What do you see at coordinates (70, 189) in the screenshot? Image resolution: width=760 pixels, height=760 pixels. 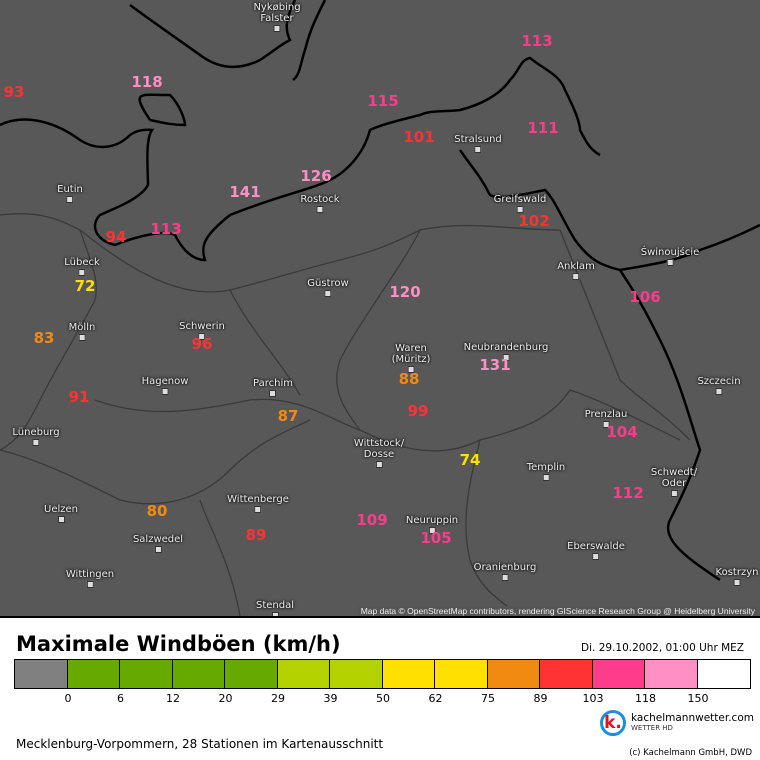 I see `city-name: Eutin` at bounding box center [70, 189].